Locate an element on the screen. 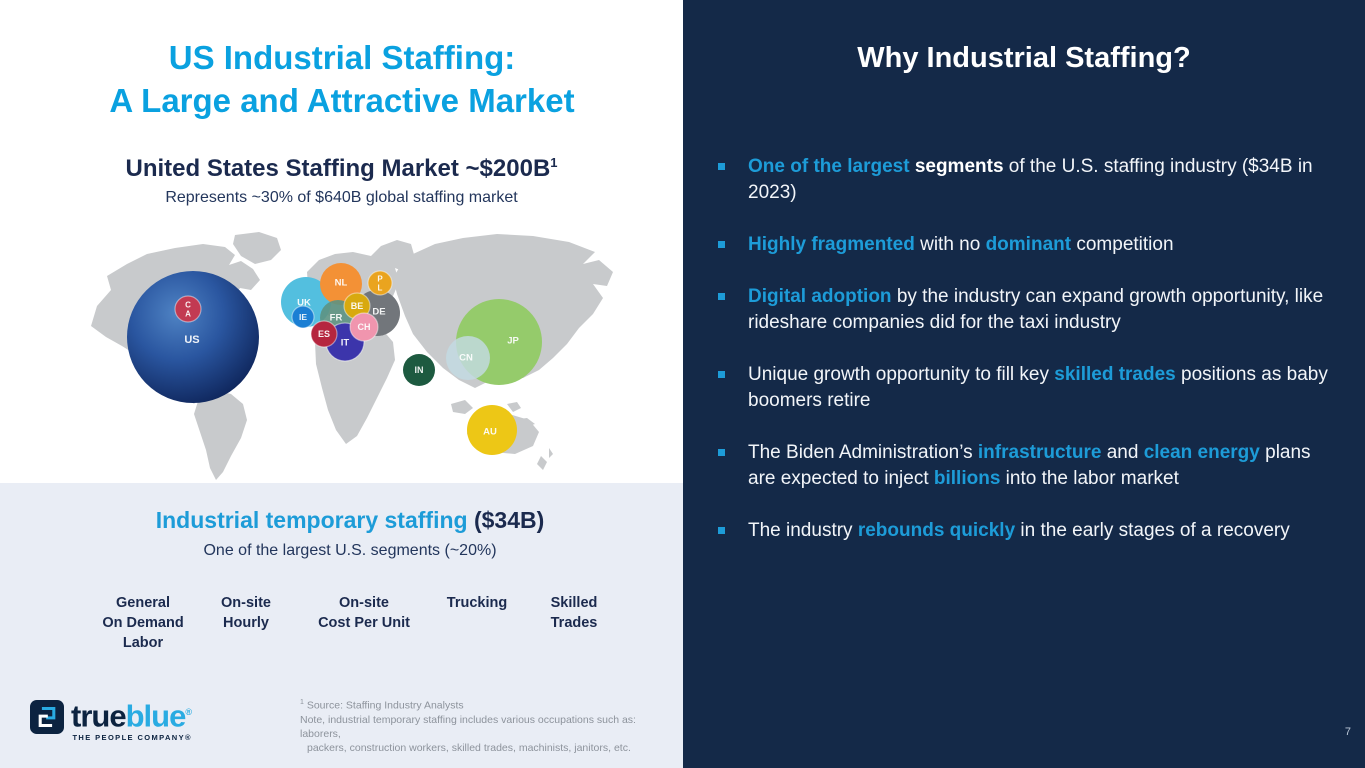 The image size is (1365, 768). market-bubble-us: US is located at coordinates (193, 337).